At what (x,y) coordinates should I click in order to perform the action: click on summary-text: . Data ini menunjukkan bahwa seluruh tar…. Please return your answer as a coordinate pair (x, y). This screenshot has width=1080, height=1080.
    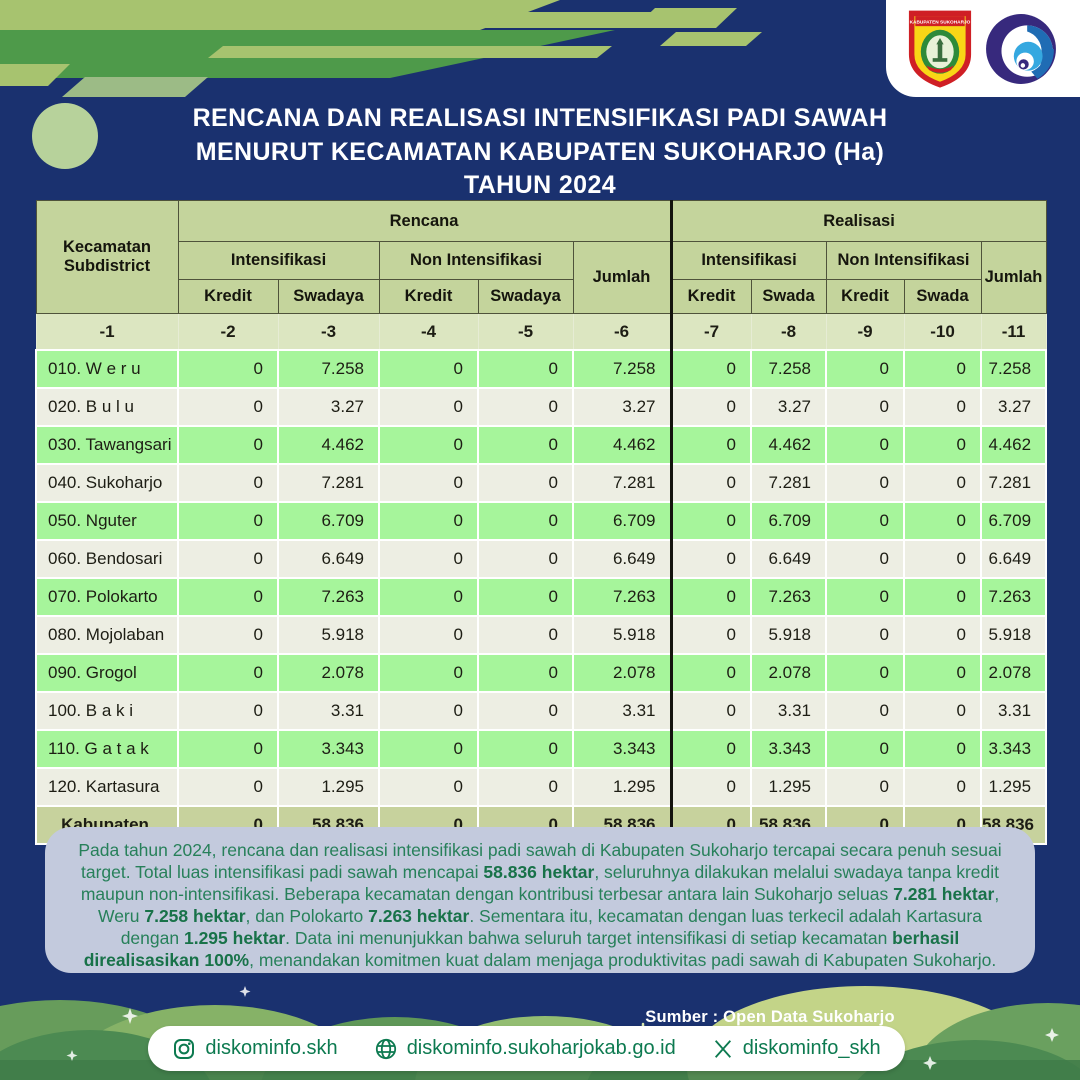
    Looking at the image, I should click on (589, 938).